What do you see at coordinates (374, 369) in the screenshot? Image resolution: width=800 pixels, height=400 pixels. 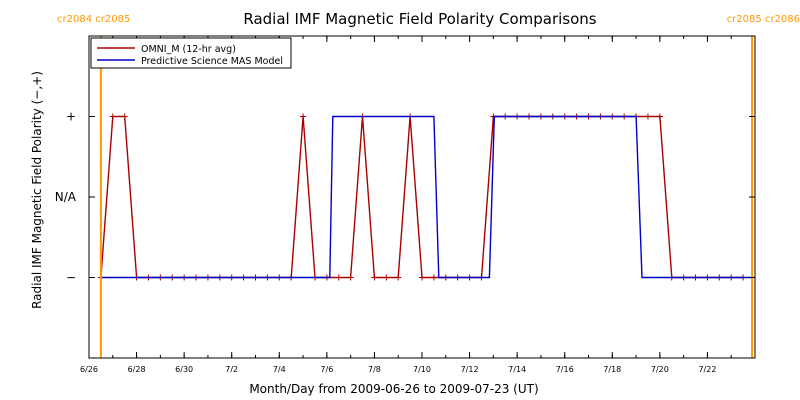 I see `x-tick-label: 7/8` at bounding box center [374, 369].